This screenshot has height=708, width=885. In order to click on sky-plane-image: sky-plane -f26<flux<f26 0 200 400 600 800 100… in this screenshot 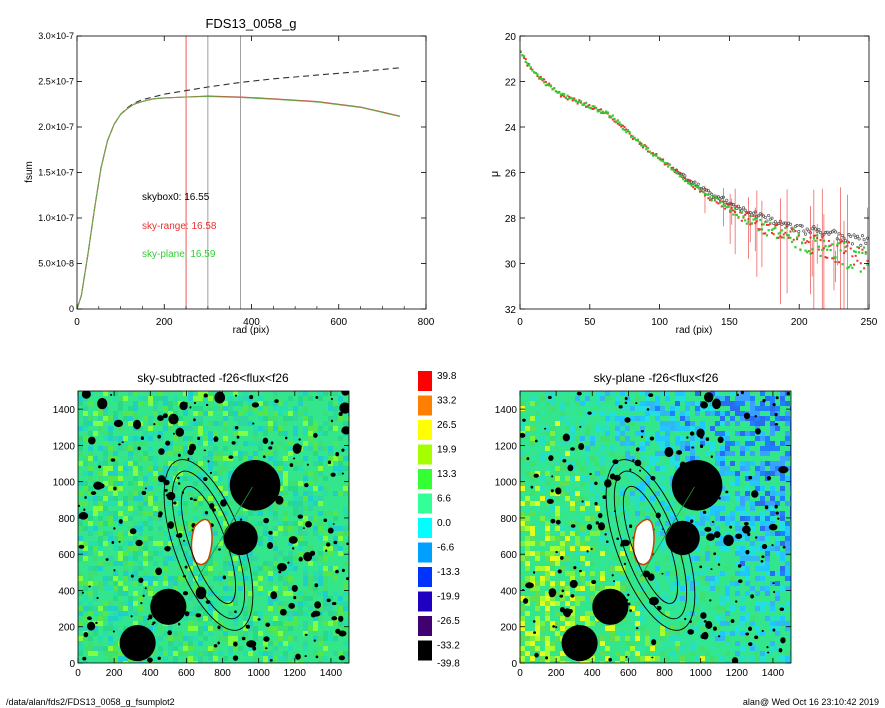, I will do `click(643, 525)`.